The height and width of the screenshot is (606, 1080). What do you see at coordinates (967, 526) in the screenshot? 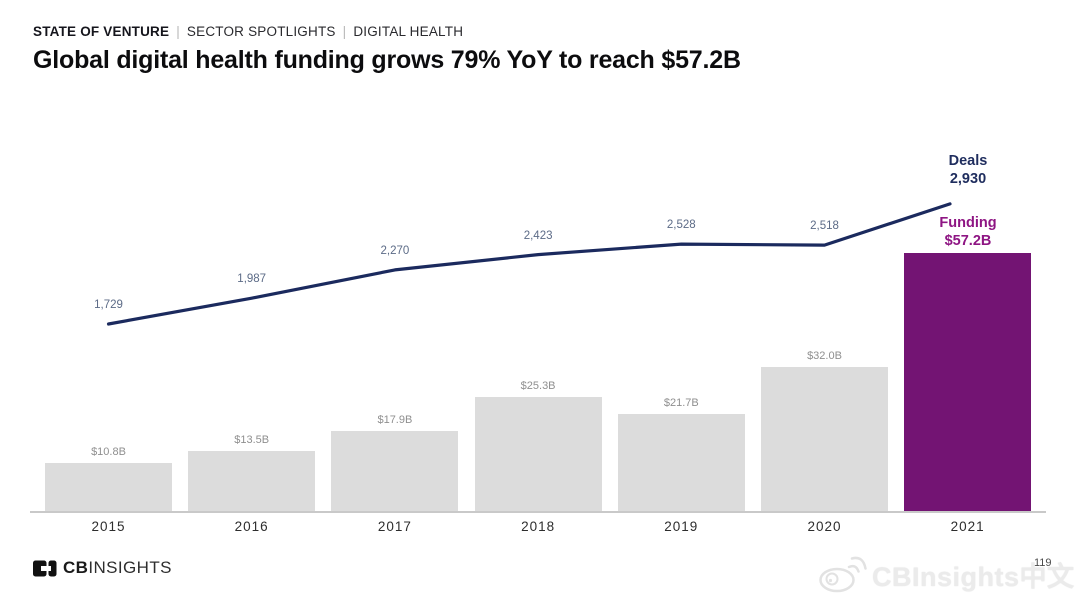
I see `year-label-2021: 2021` at bounding box center [967, 526].